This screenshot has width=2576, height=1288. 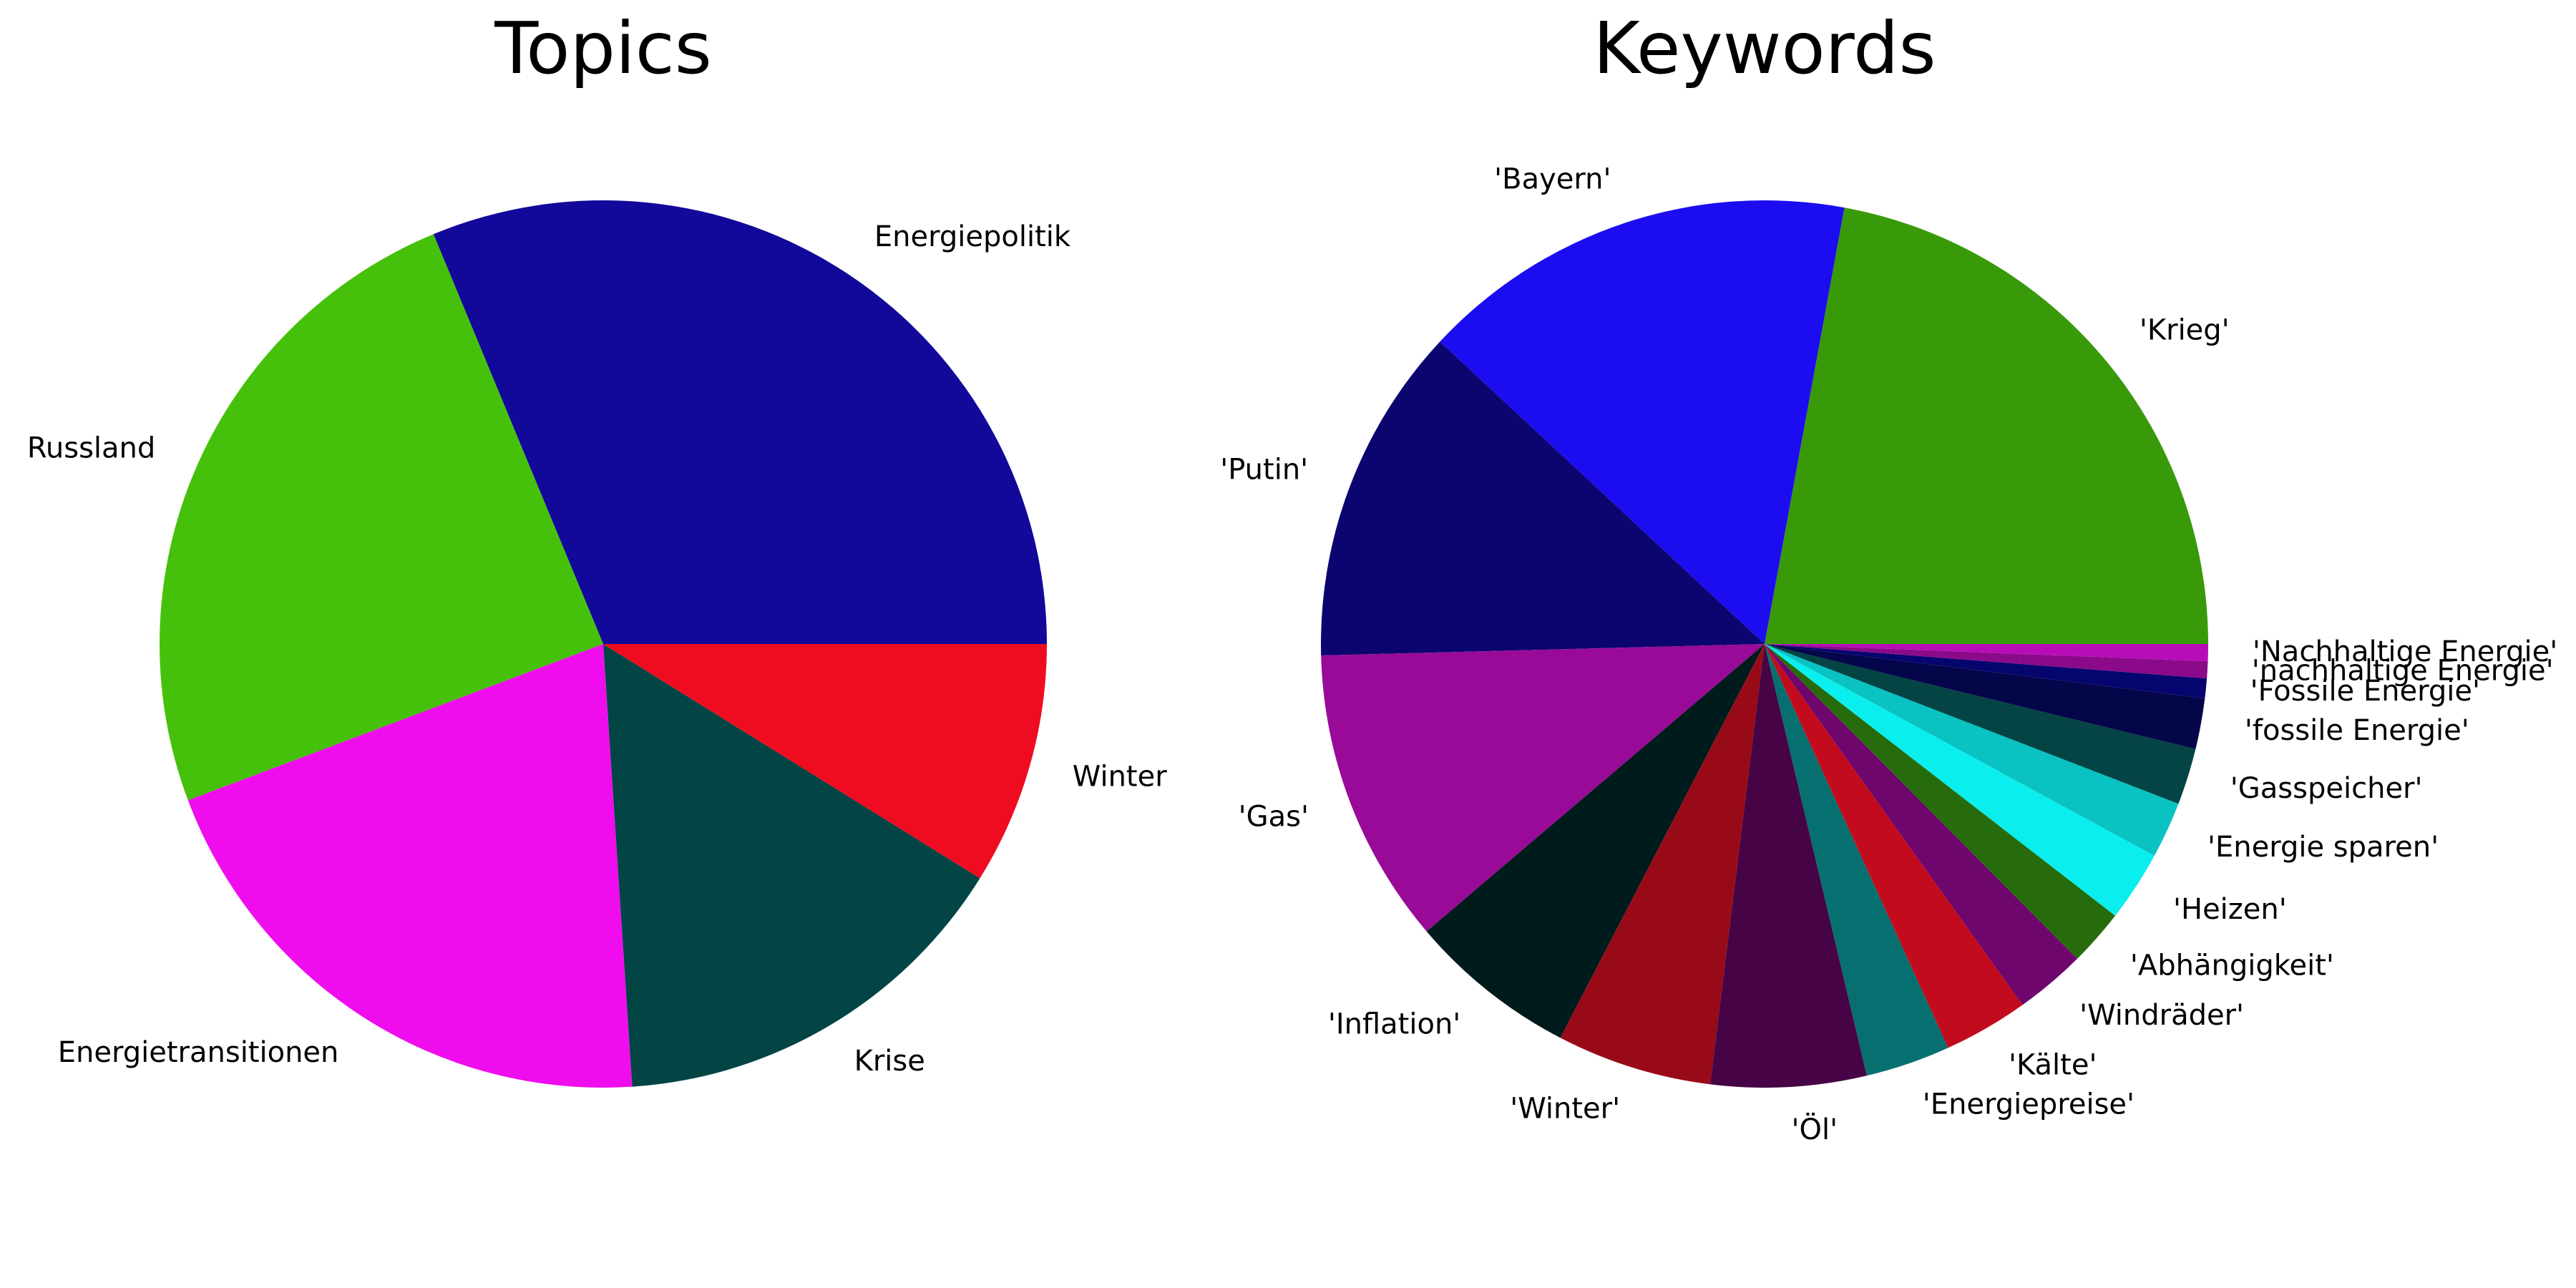 What do you see at coordinates (1815, 1129) in the screenshot?
I see `keywords-label-oel: 'Öl'` at bounding box center [1815, 1129].